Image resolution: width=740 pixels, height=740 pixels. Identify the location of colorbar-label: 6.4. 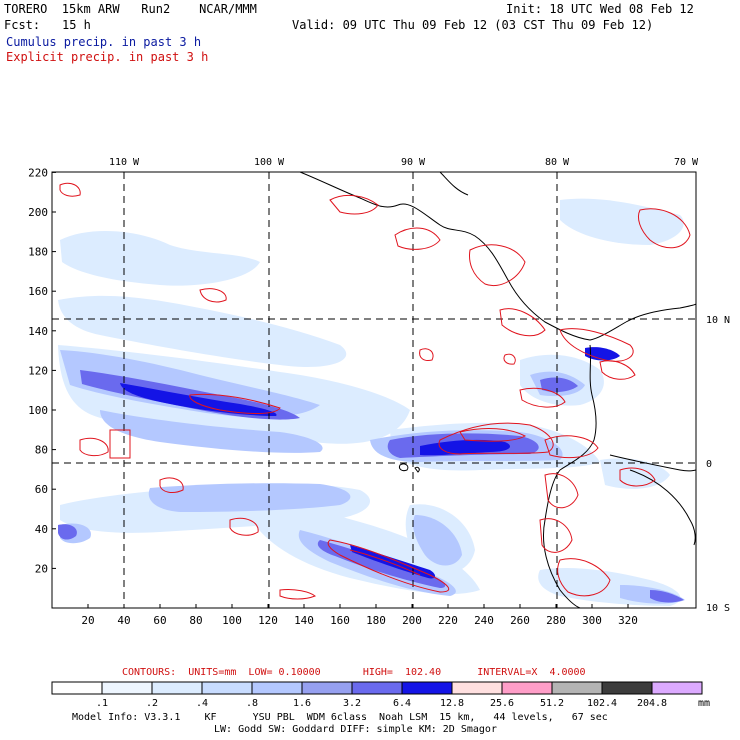
(402, 703).